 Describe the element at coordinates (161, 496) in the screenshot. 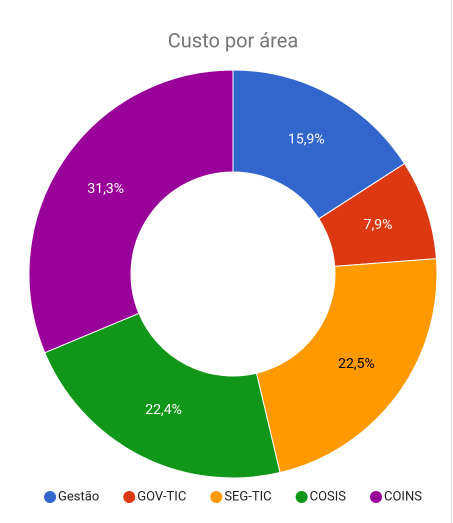

I see `legend-label: GOV-TIC` at that location.